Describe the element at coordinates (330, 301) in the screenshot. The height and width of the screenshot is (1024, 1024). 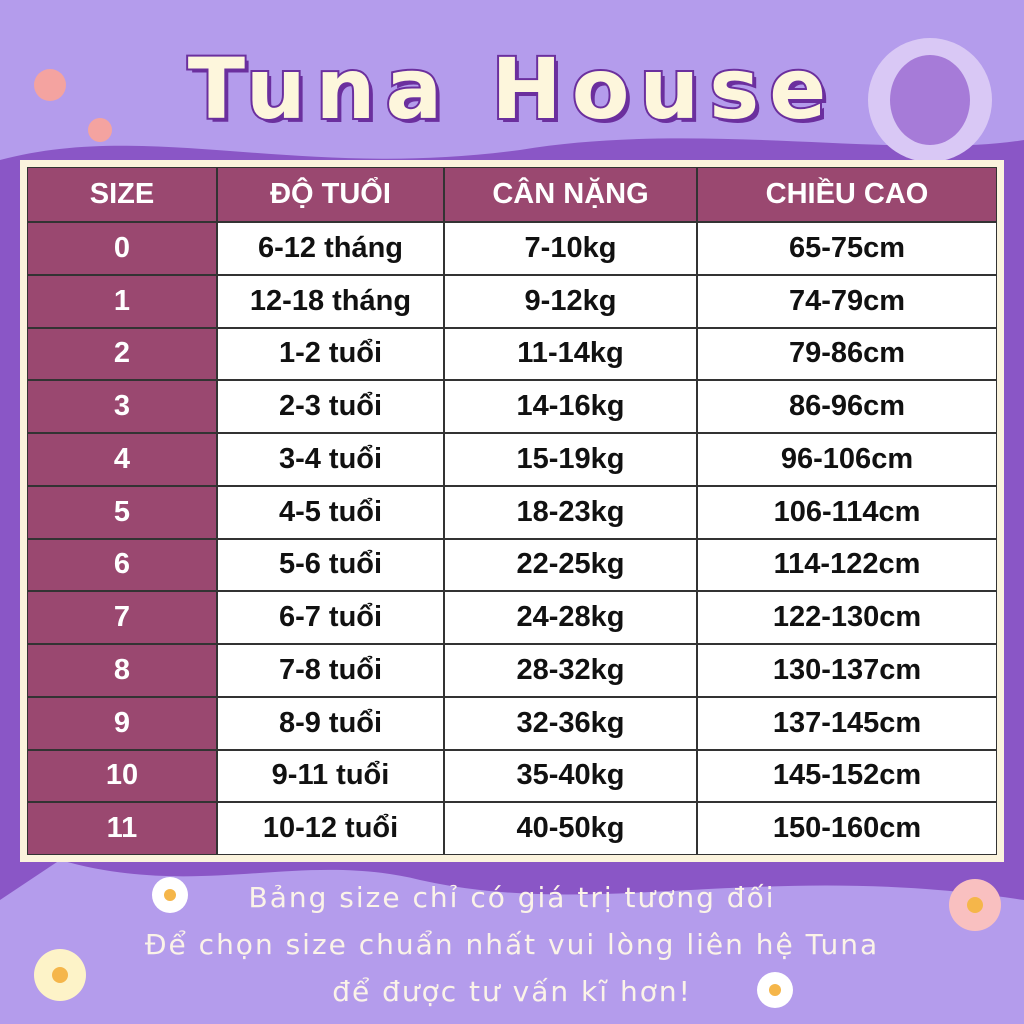
I see `table-cell: 12-18 tháng` at that location.